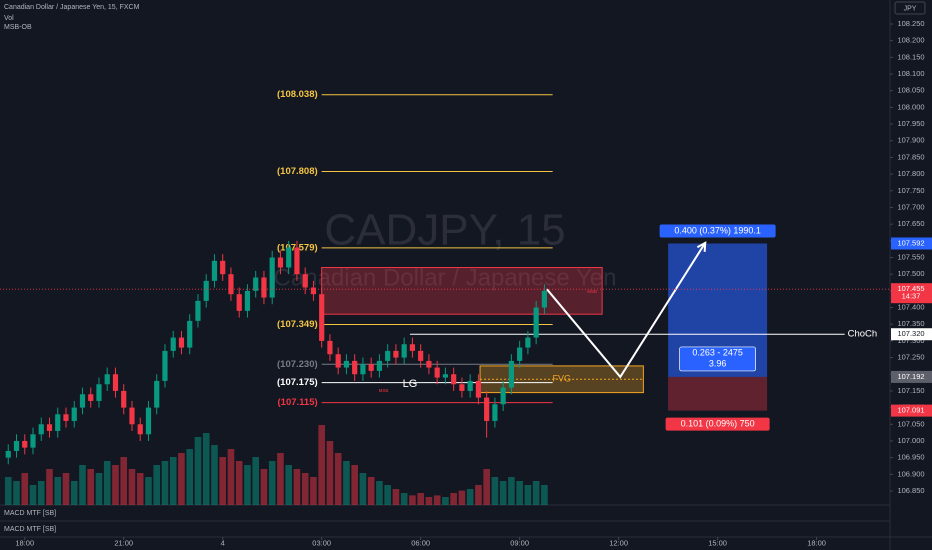 The image size is (932, 550). Describe the element at coordinates (717, 352) in the screenshot. I see `ratio-label: 0.263 - 2475` at that location.